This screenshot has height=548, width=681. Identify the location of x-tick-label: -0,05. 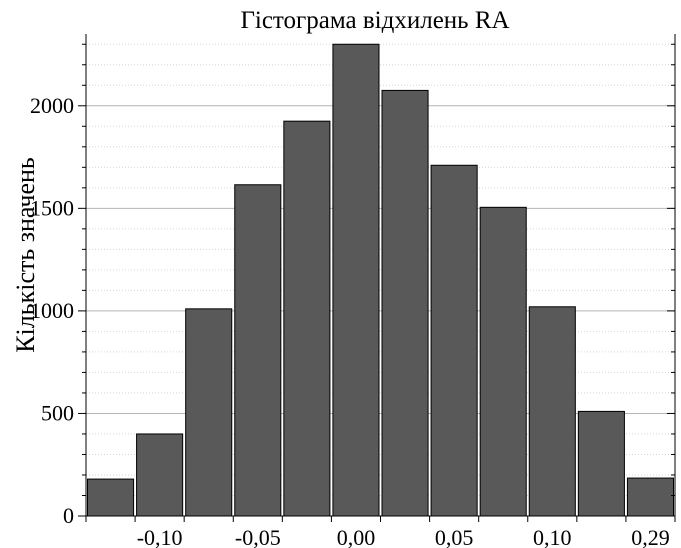
(258, 536).